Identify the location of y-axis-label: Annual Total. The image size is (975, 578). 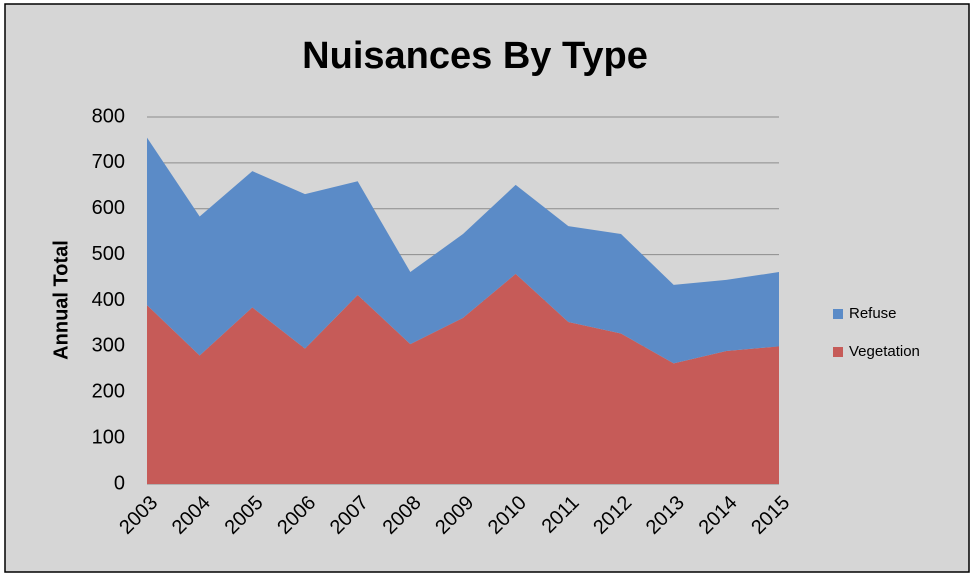
(61, 300).